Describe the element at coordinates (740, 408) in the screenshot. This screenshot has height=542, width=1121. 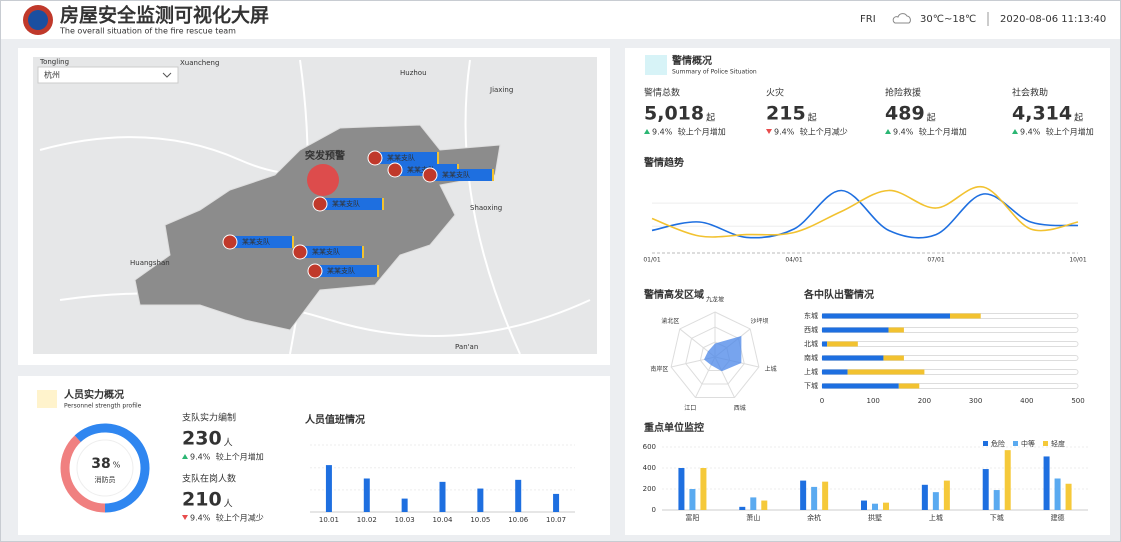
I see `radar-label: 西城` at that location.